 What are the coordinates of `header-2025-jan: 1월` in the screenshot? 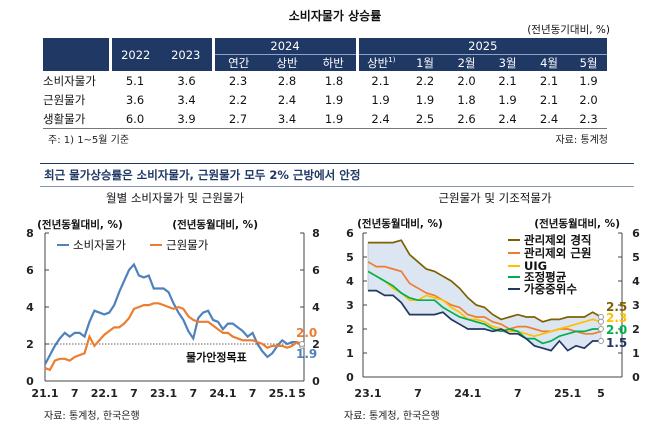 It's located at (425, 62).